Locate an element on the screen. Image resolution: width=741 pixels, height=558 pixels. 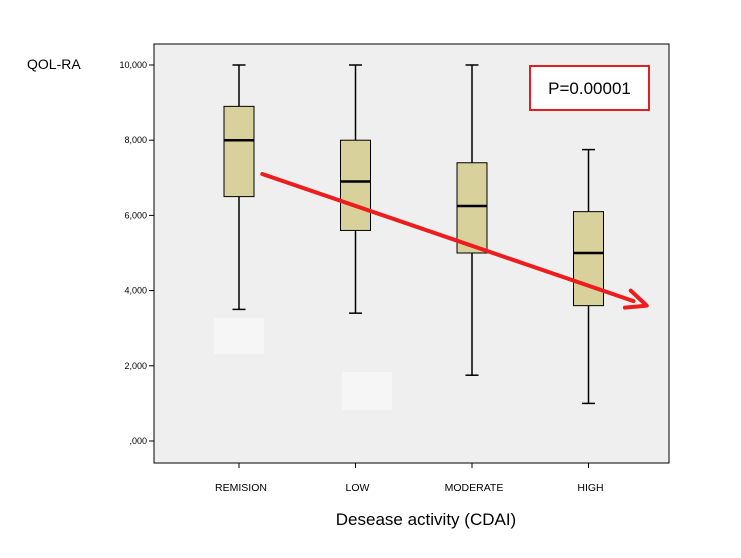
trend-arrow is located at coordinates (454, 241).